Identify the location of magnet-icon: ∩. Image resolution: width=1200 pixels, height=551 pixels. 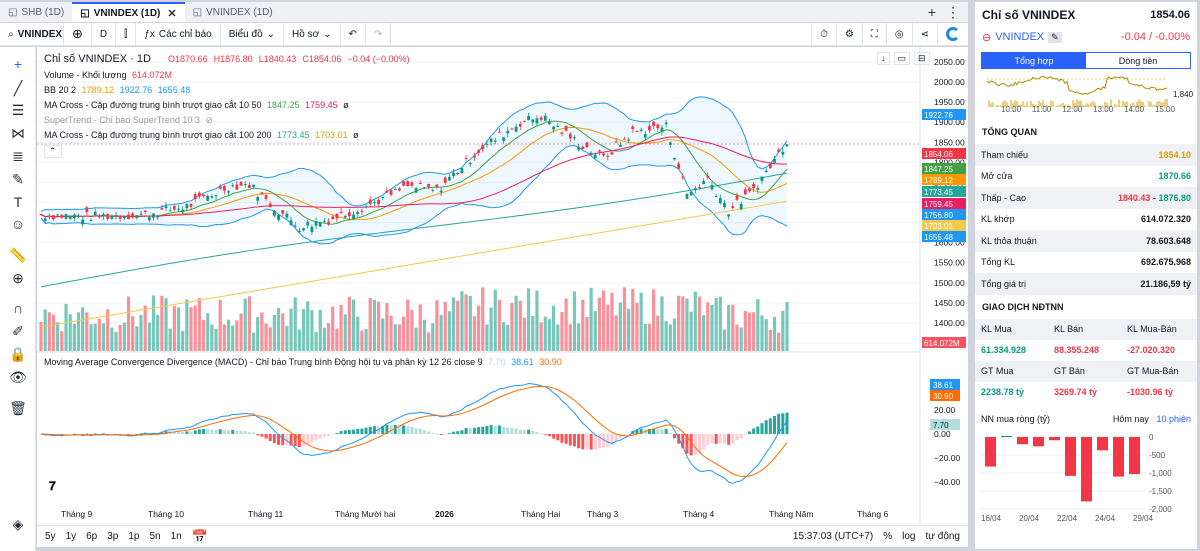
(18, 308).